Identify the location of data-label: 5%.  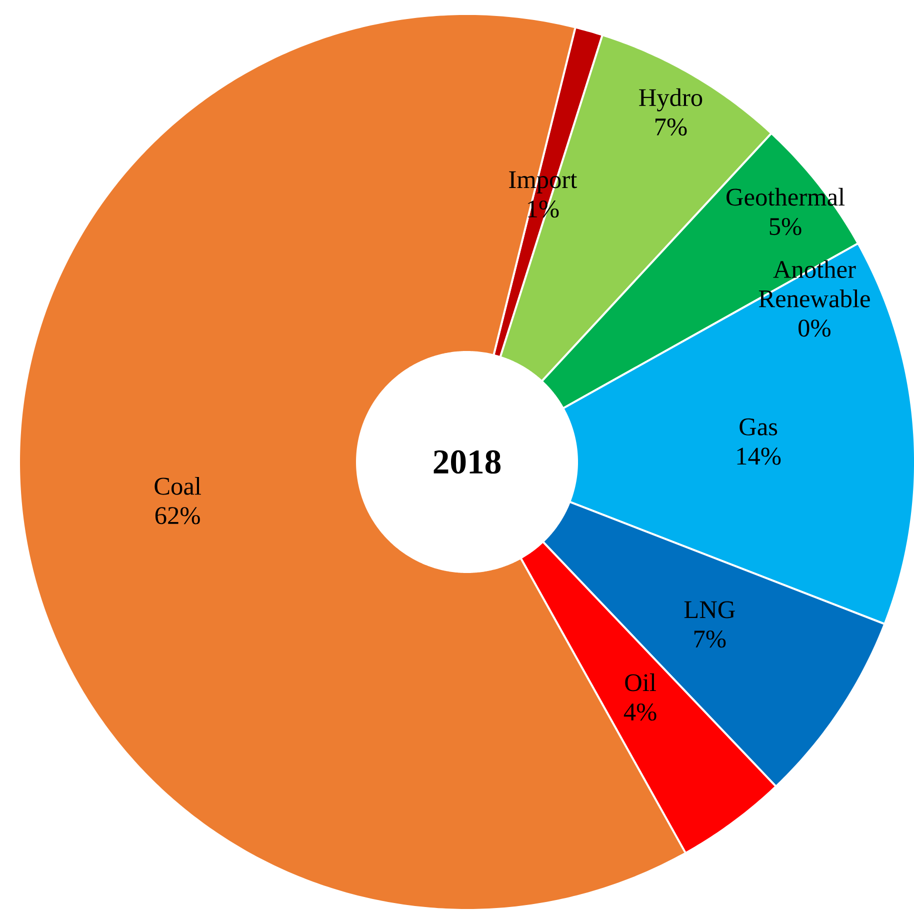
(786, 227).